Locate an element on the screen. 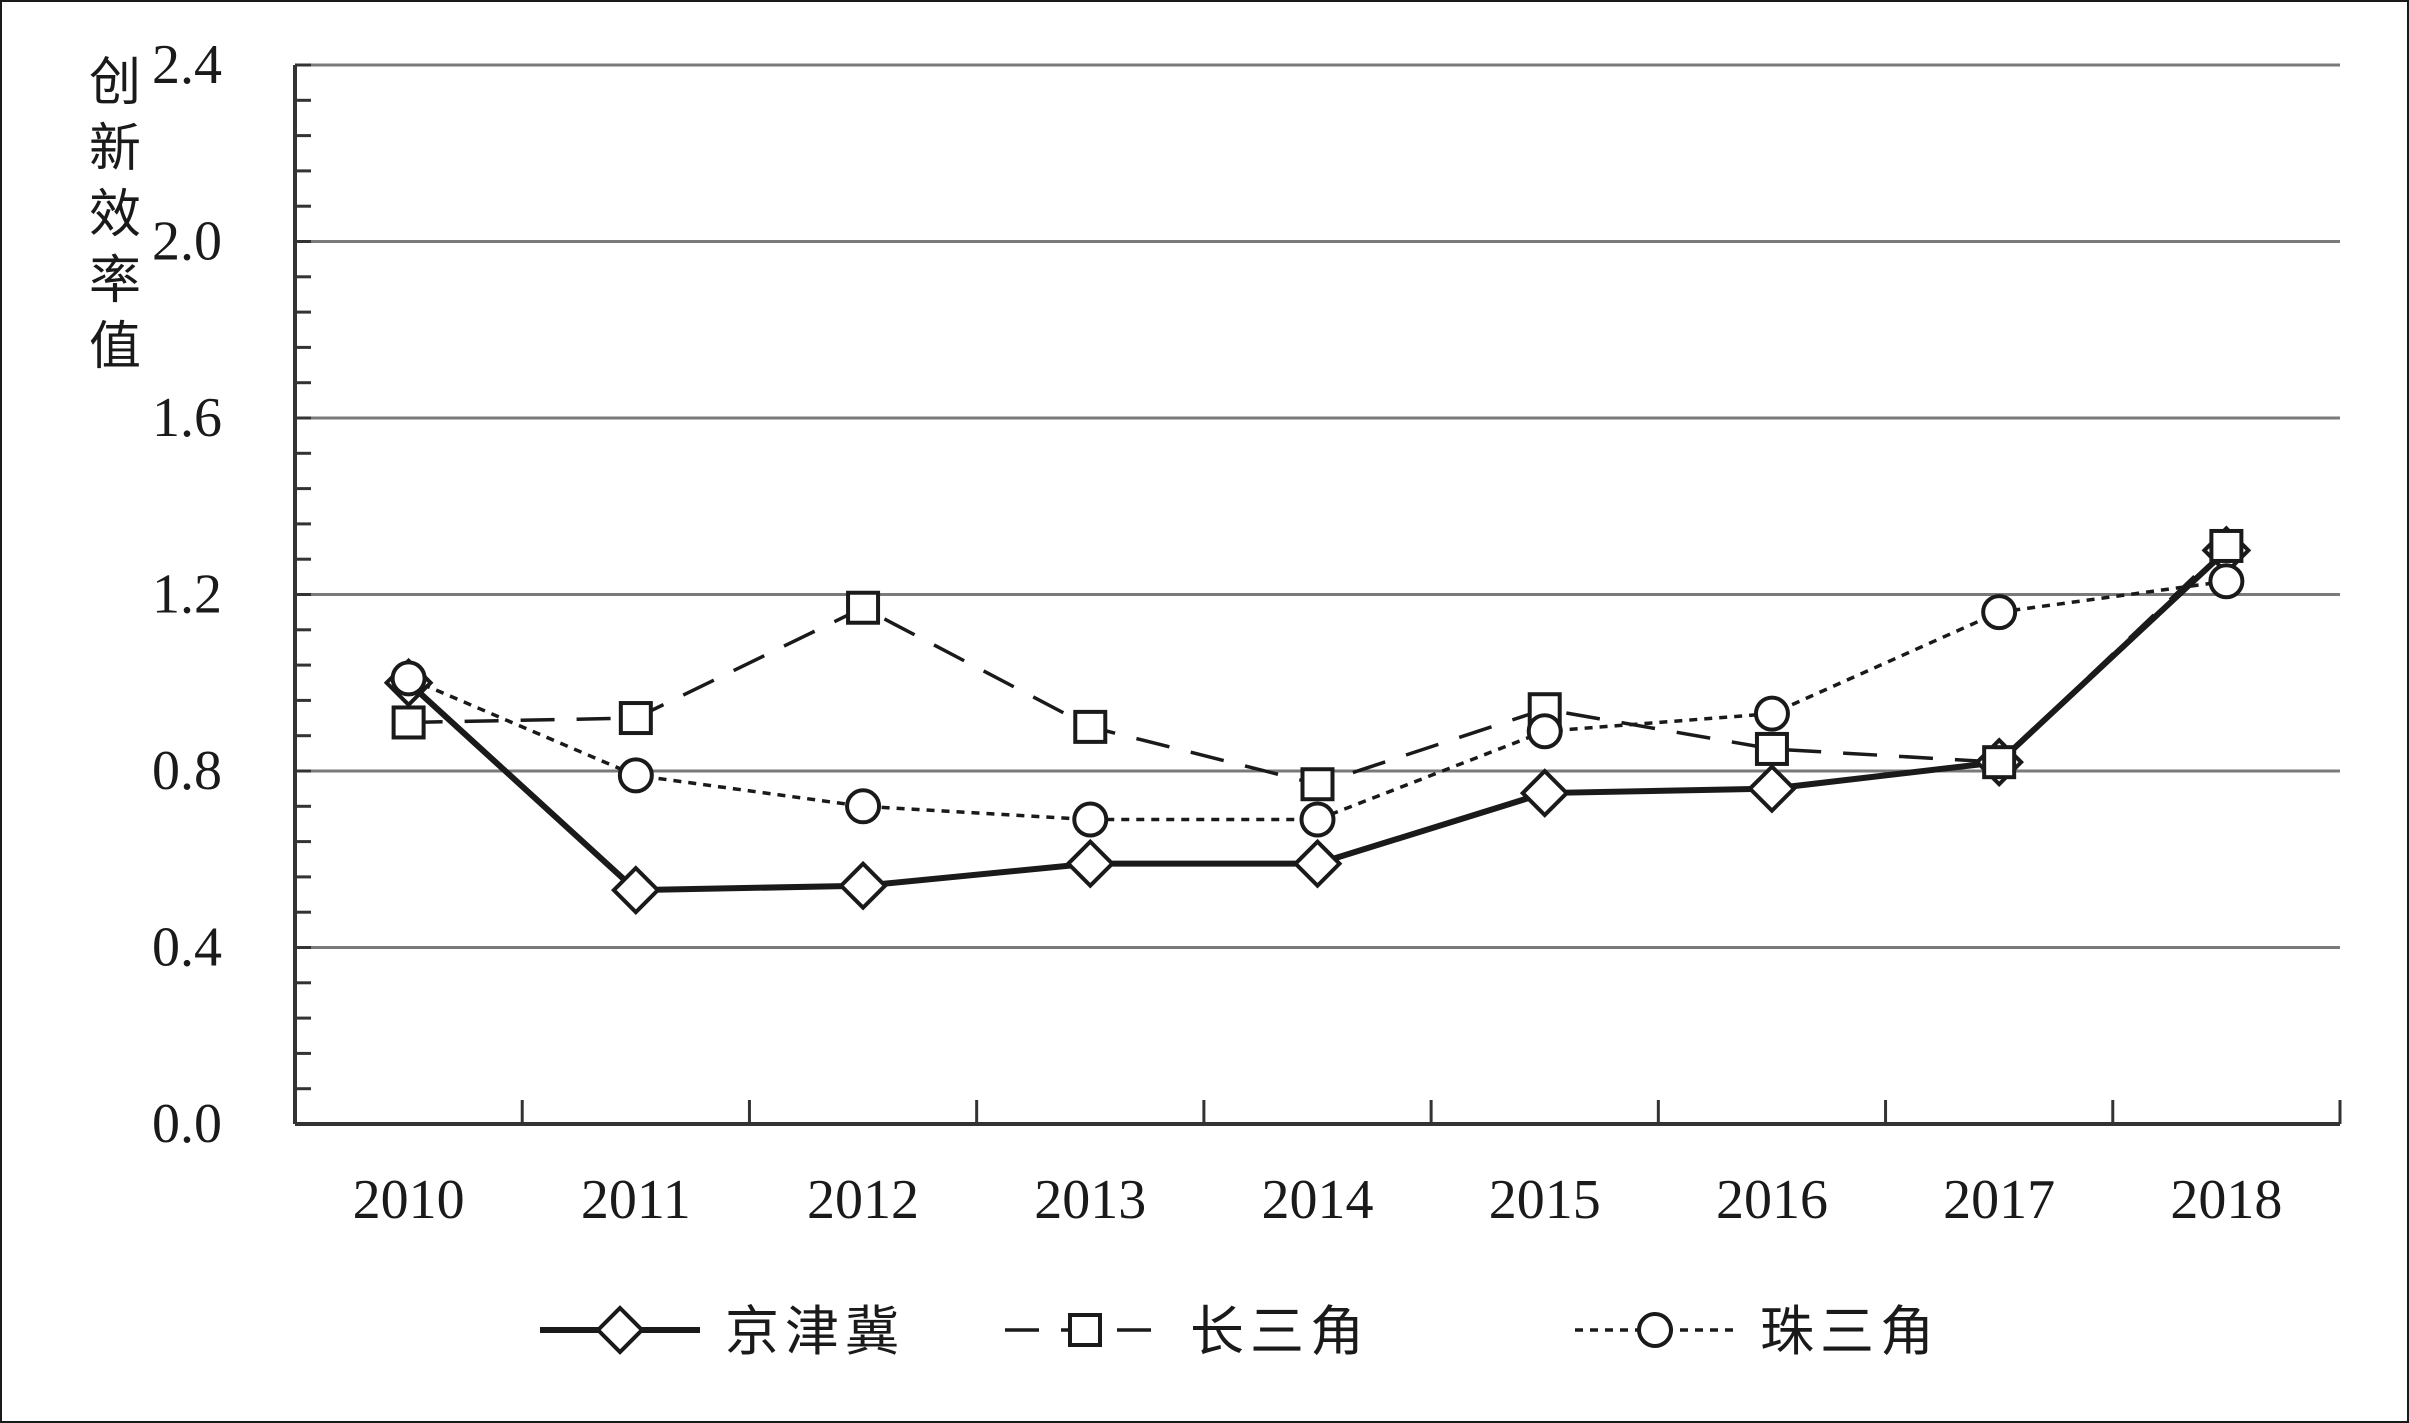 The width and height of the screenshot is (2409, 1423). data-point-京津冀-2015 is located at coordinates (1544, 793).